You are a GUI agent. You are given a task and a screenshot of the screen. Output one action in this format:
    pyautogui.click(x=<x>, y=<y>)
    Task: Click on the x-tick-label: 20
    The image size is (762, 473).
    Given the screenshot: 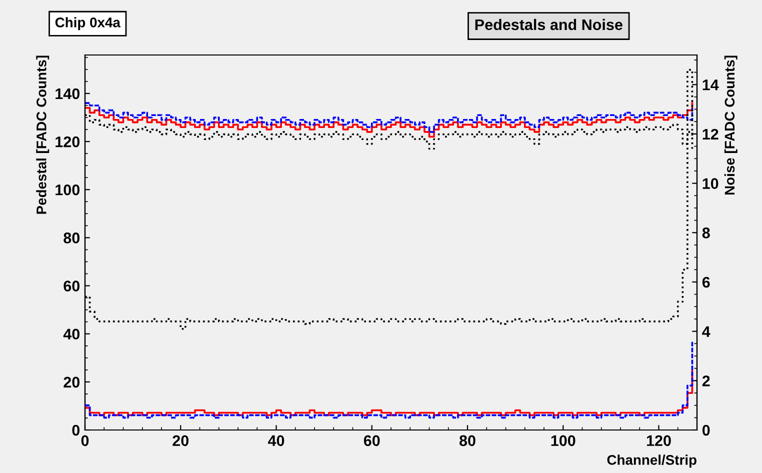 What is the action you would take?
    pyautogui.click(x=180, y=440)
    